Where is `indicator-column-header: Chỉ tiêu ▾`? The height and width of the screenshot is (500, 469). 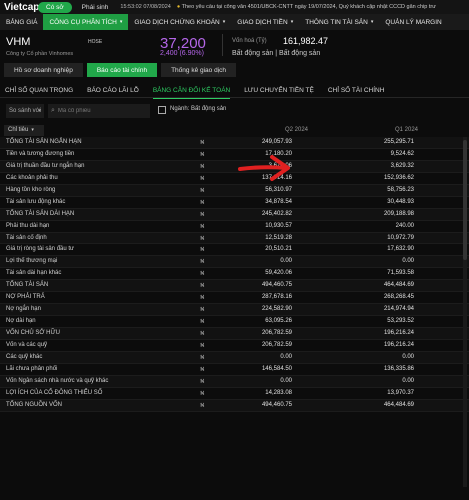 indicator-column-header: Chỉ tiêu ▾ is located at coordinates (24, 130).